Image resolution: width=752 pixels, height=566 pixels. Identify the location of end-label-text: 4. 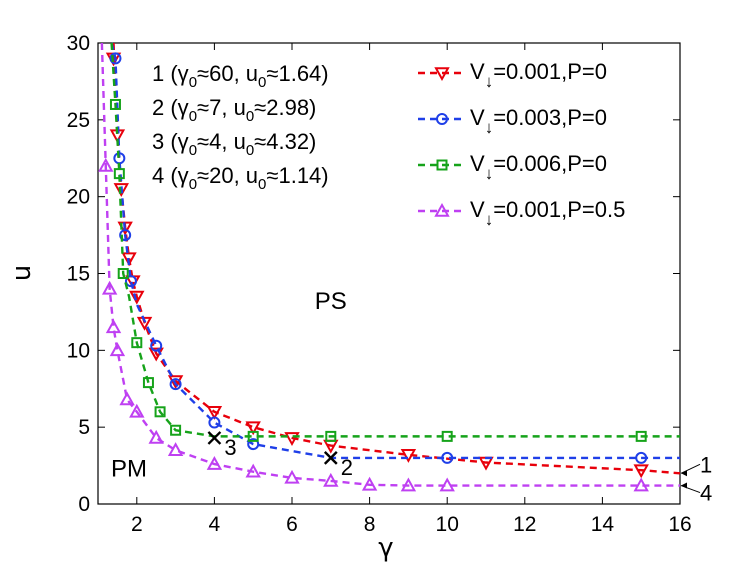
(706, 493).